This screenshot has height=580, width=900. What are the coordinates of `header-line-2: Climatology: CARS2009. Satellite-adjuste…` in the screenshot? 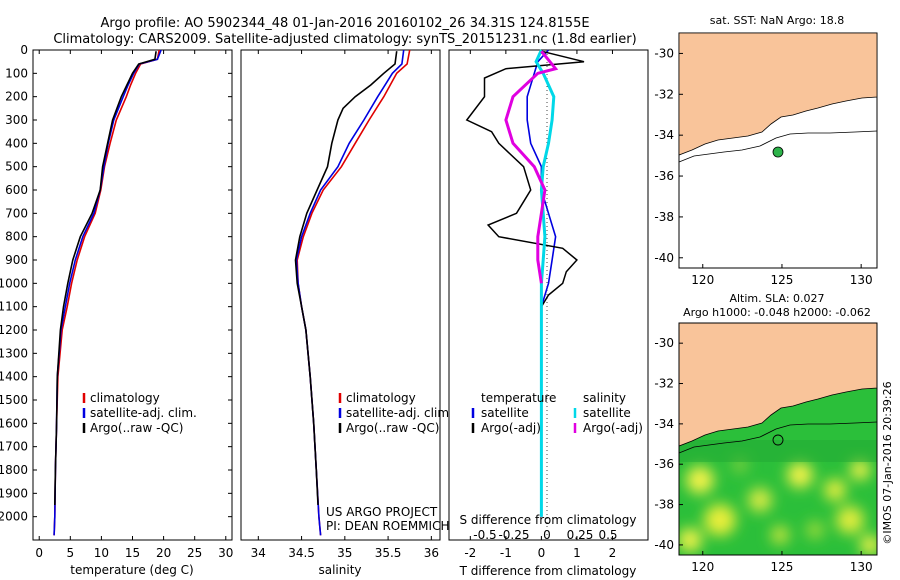 It's located at (344, 39).